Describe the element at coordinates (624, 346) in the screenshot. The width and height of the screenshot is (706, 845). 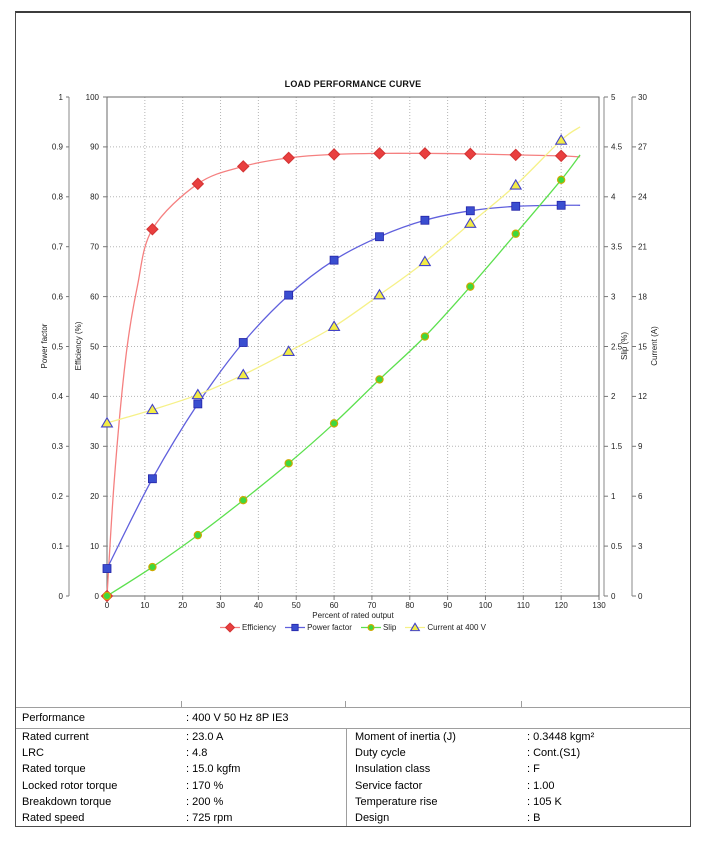
I see `slip-axis-label: Slip (%)` at that location.